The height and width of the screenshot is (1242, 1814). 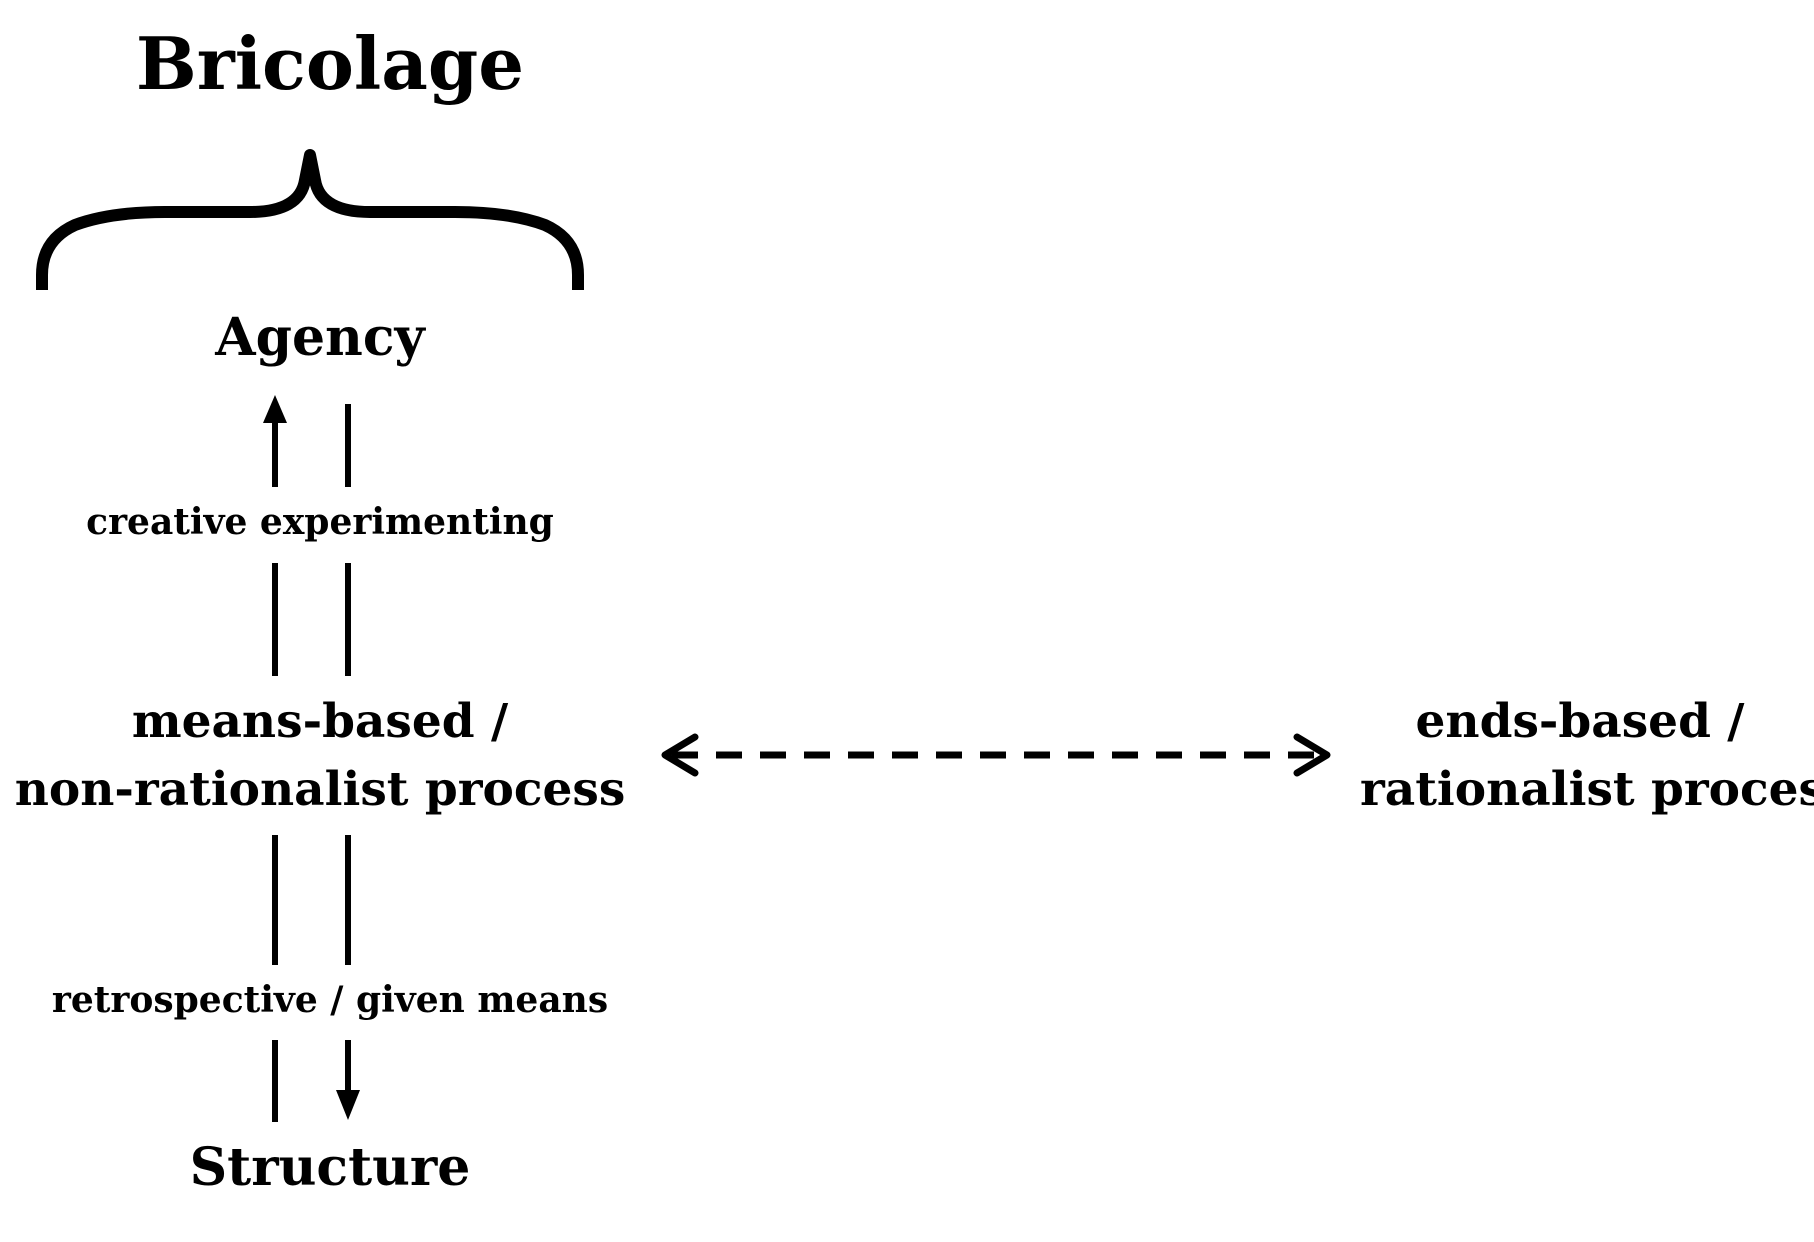 What do you see at coordinates (310, 219) in the screenshot?
I see `curly-brace` at bounding box center [310, 219].